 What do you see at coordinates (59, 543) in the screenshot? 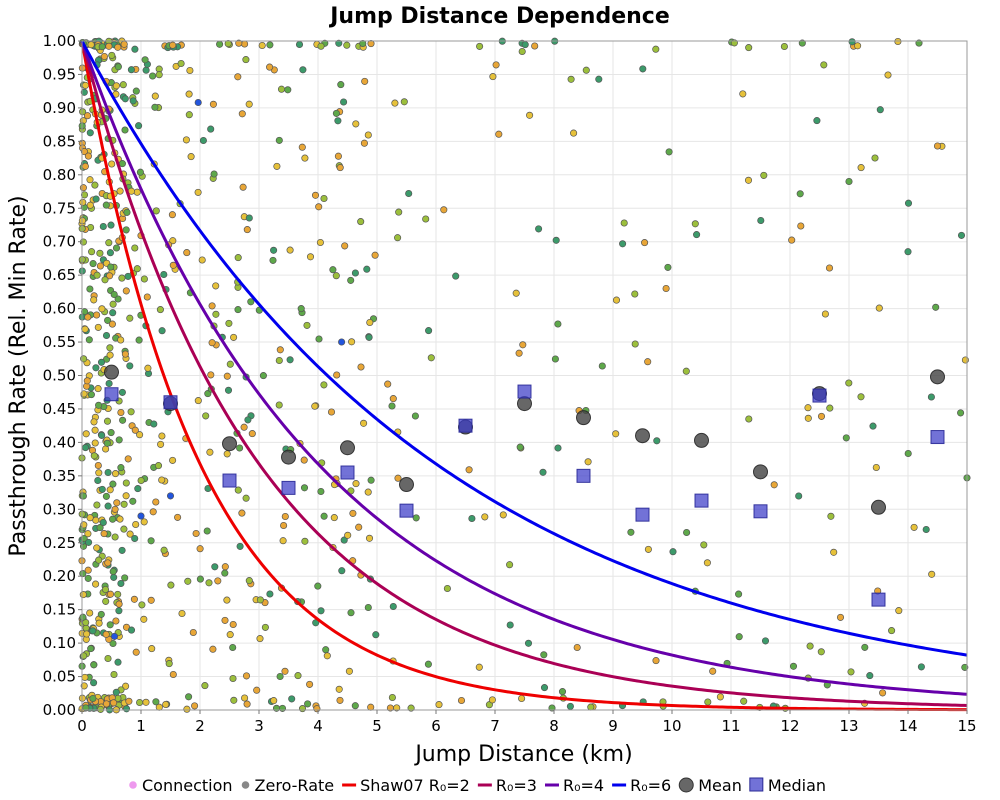
I see `y-tick-label: 0.25` at bounding box center [59, 543].